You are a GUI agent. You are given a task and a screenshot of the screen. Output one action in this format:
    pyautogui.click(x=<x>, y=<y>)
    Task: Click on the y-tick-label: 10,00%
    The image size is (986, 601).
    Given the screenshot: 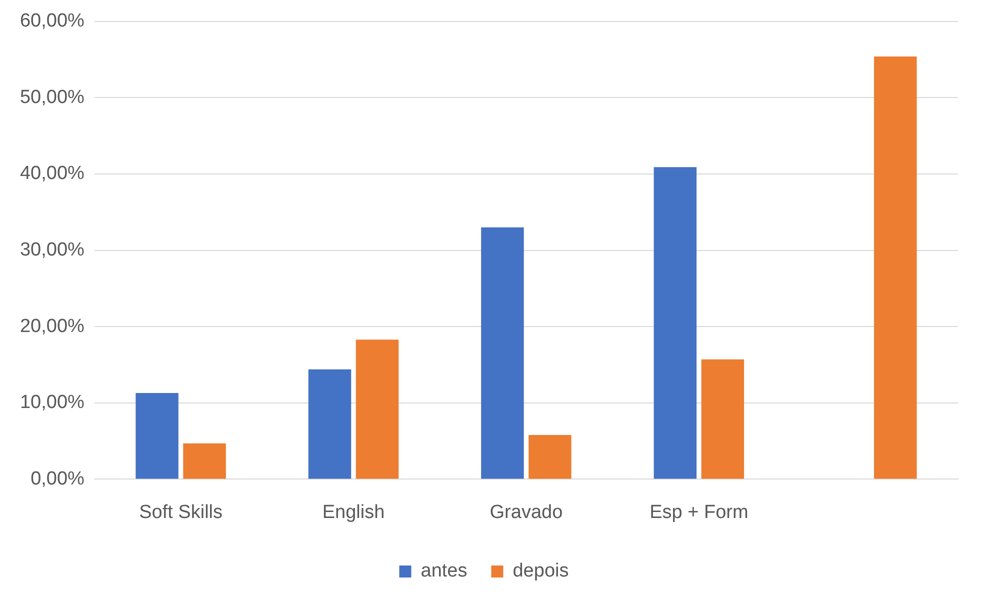 What is the action you would take?
    pyautogui.click(x=52, y=403)
    